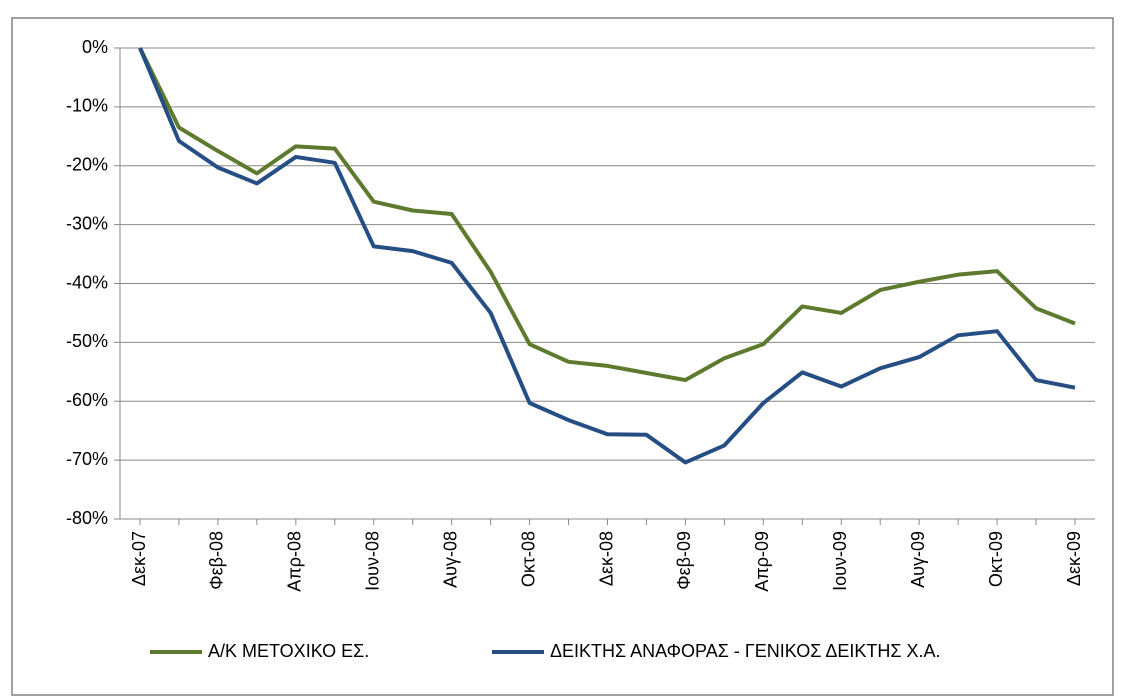 The width and height of the screenshot is (1124, 700). I want to click on y-tick-label: -70%, so click(87, 459).